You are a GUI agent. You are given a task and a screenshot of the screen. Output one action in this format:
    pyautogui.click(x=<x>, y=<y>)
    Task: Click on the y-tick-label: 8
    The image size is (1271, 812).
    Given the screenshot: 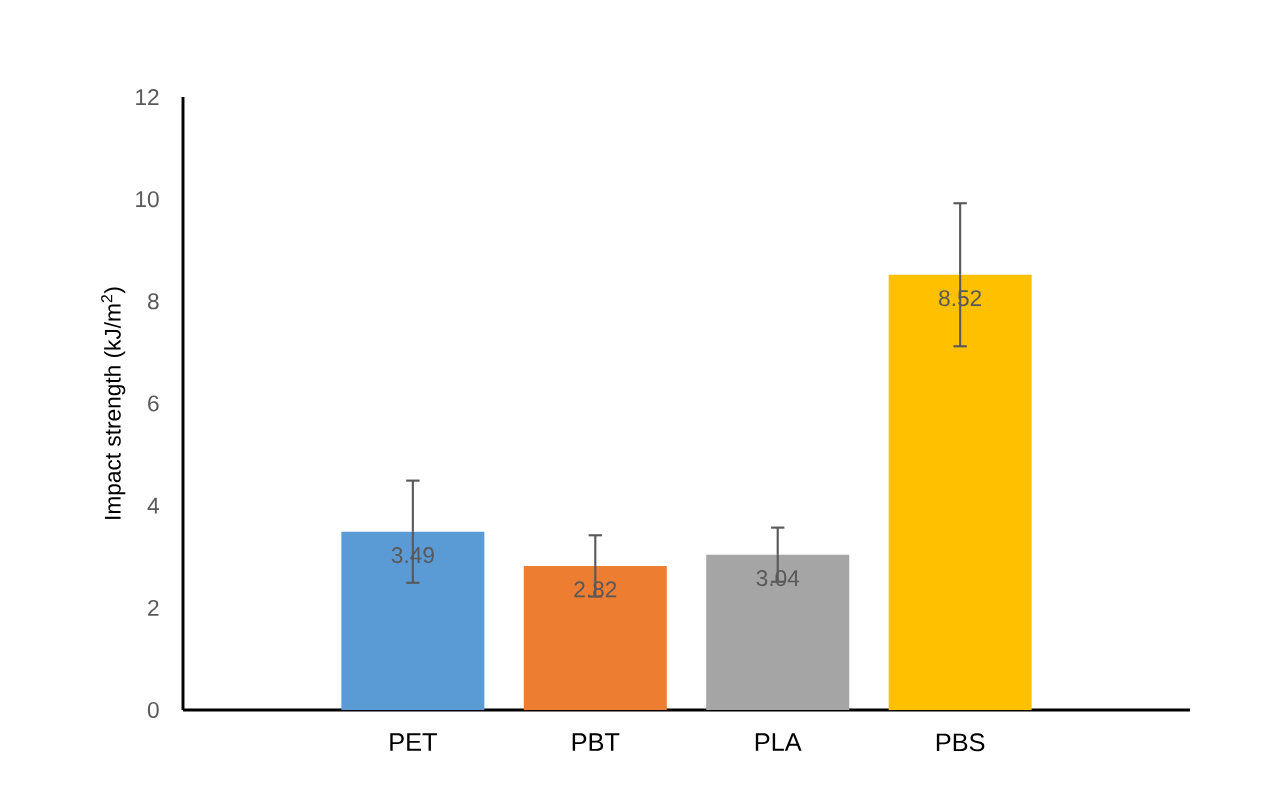 What is the action you would take?
    pyautogui.click(x=153, y=301)
    